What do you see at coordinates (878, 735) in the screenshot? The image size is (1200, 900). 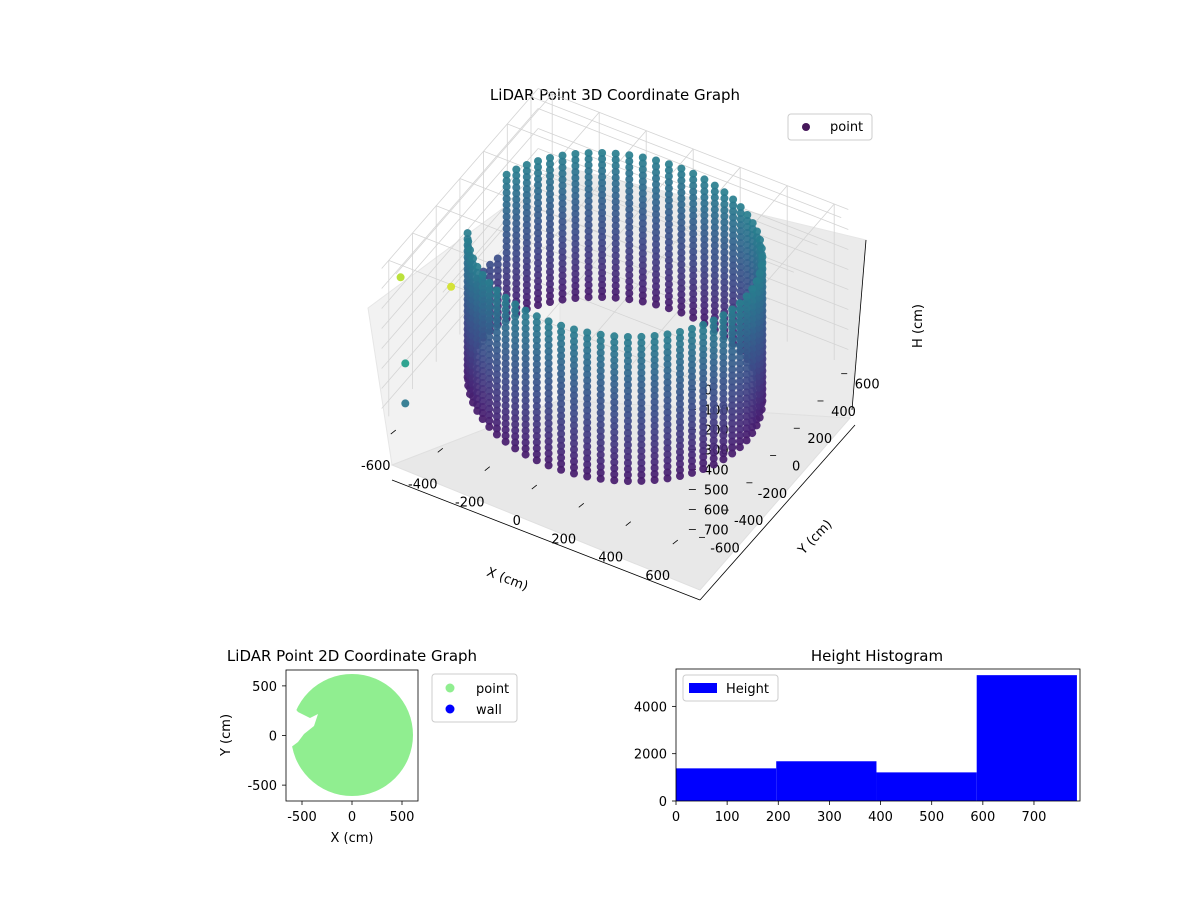 I see `histogram-border` at bounding box center [878, 735].